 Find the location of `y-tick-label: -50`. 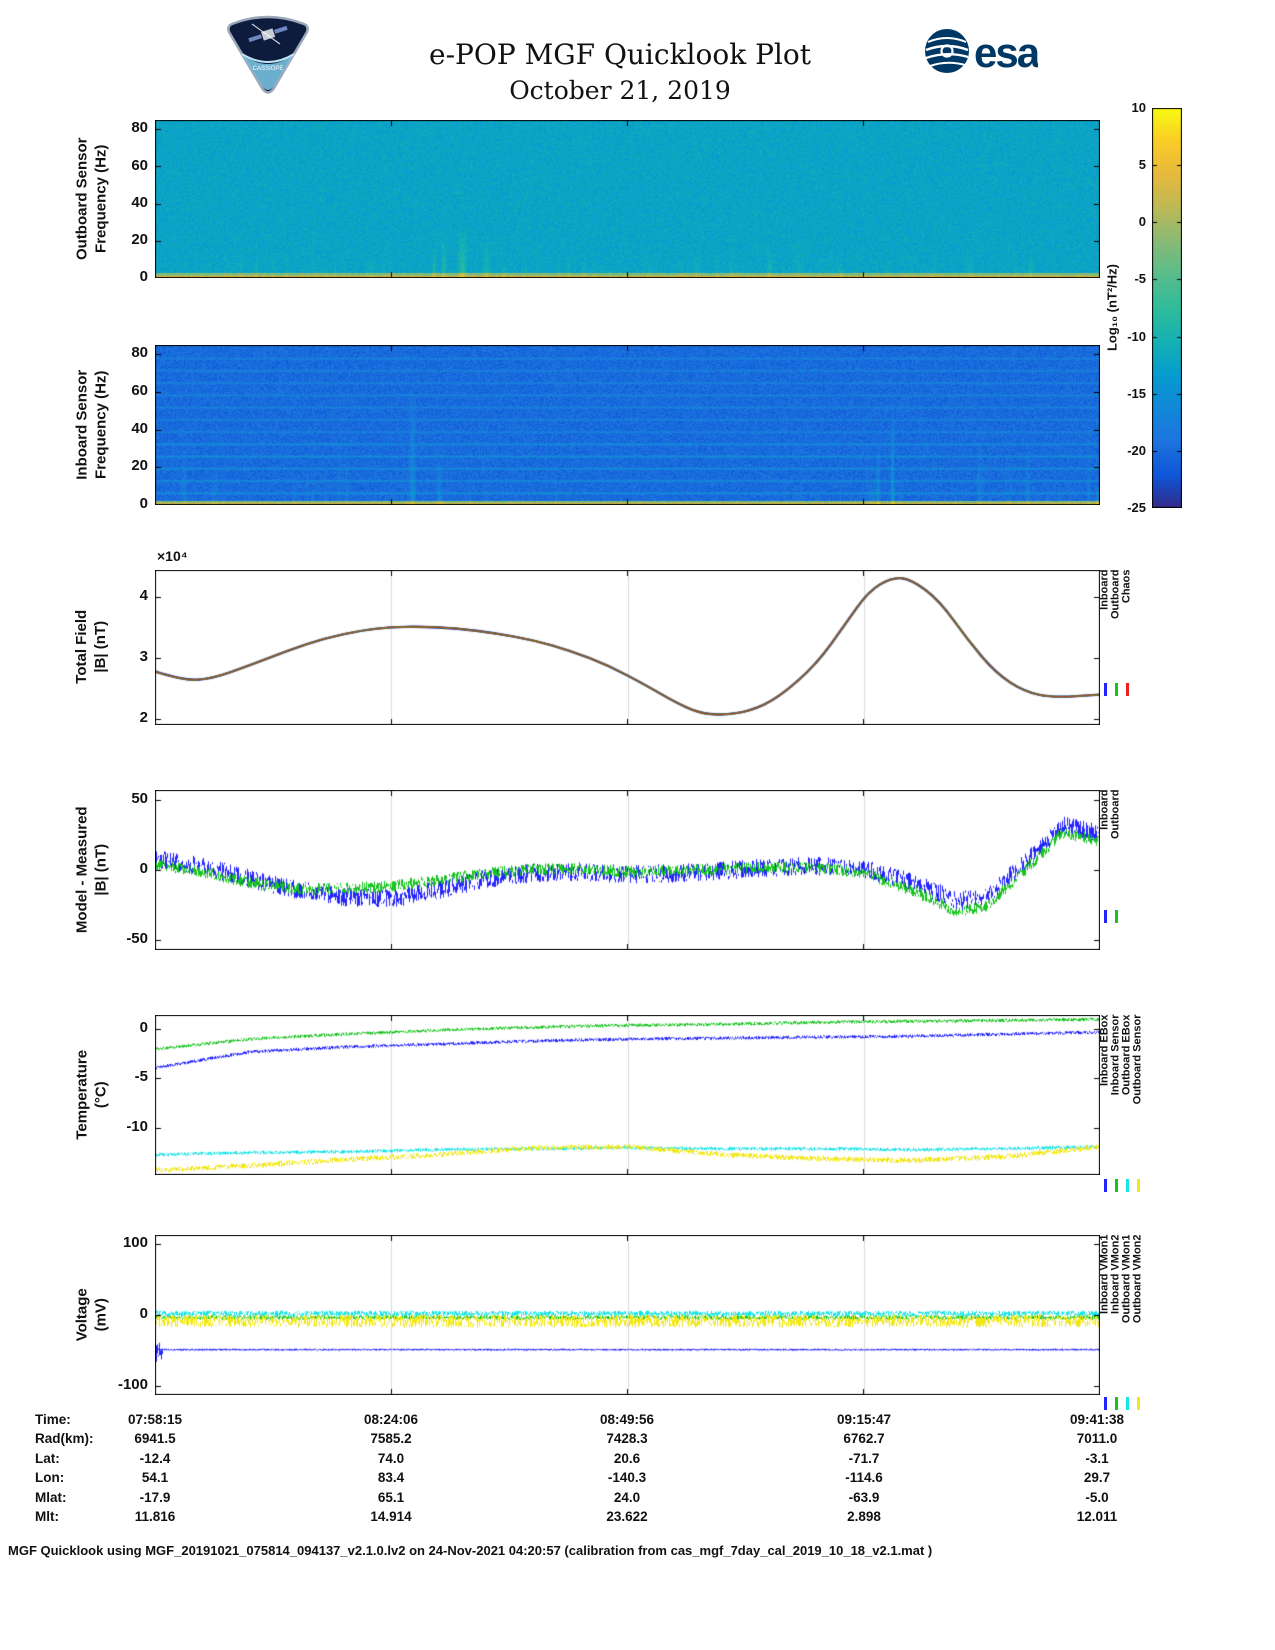

y-tick-label: -50 is located at coordinates (137, 939).